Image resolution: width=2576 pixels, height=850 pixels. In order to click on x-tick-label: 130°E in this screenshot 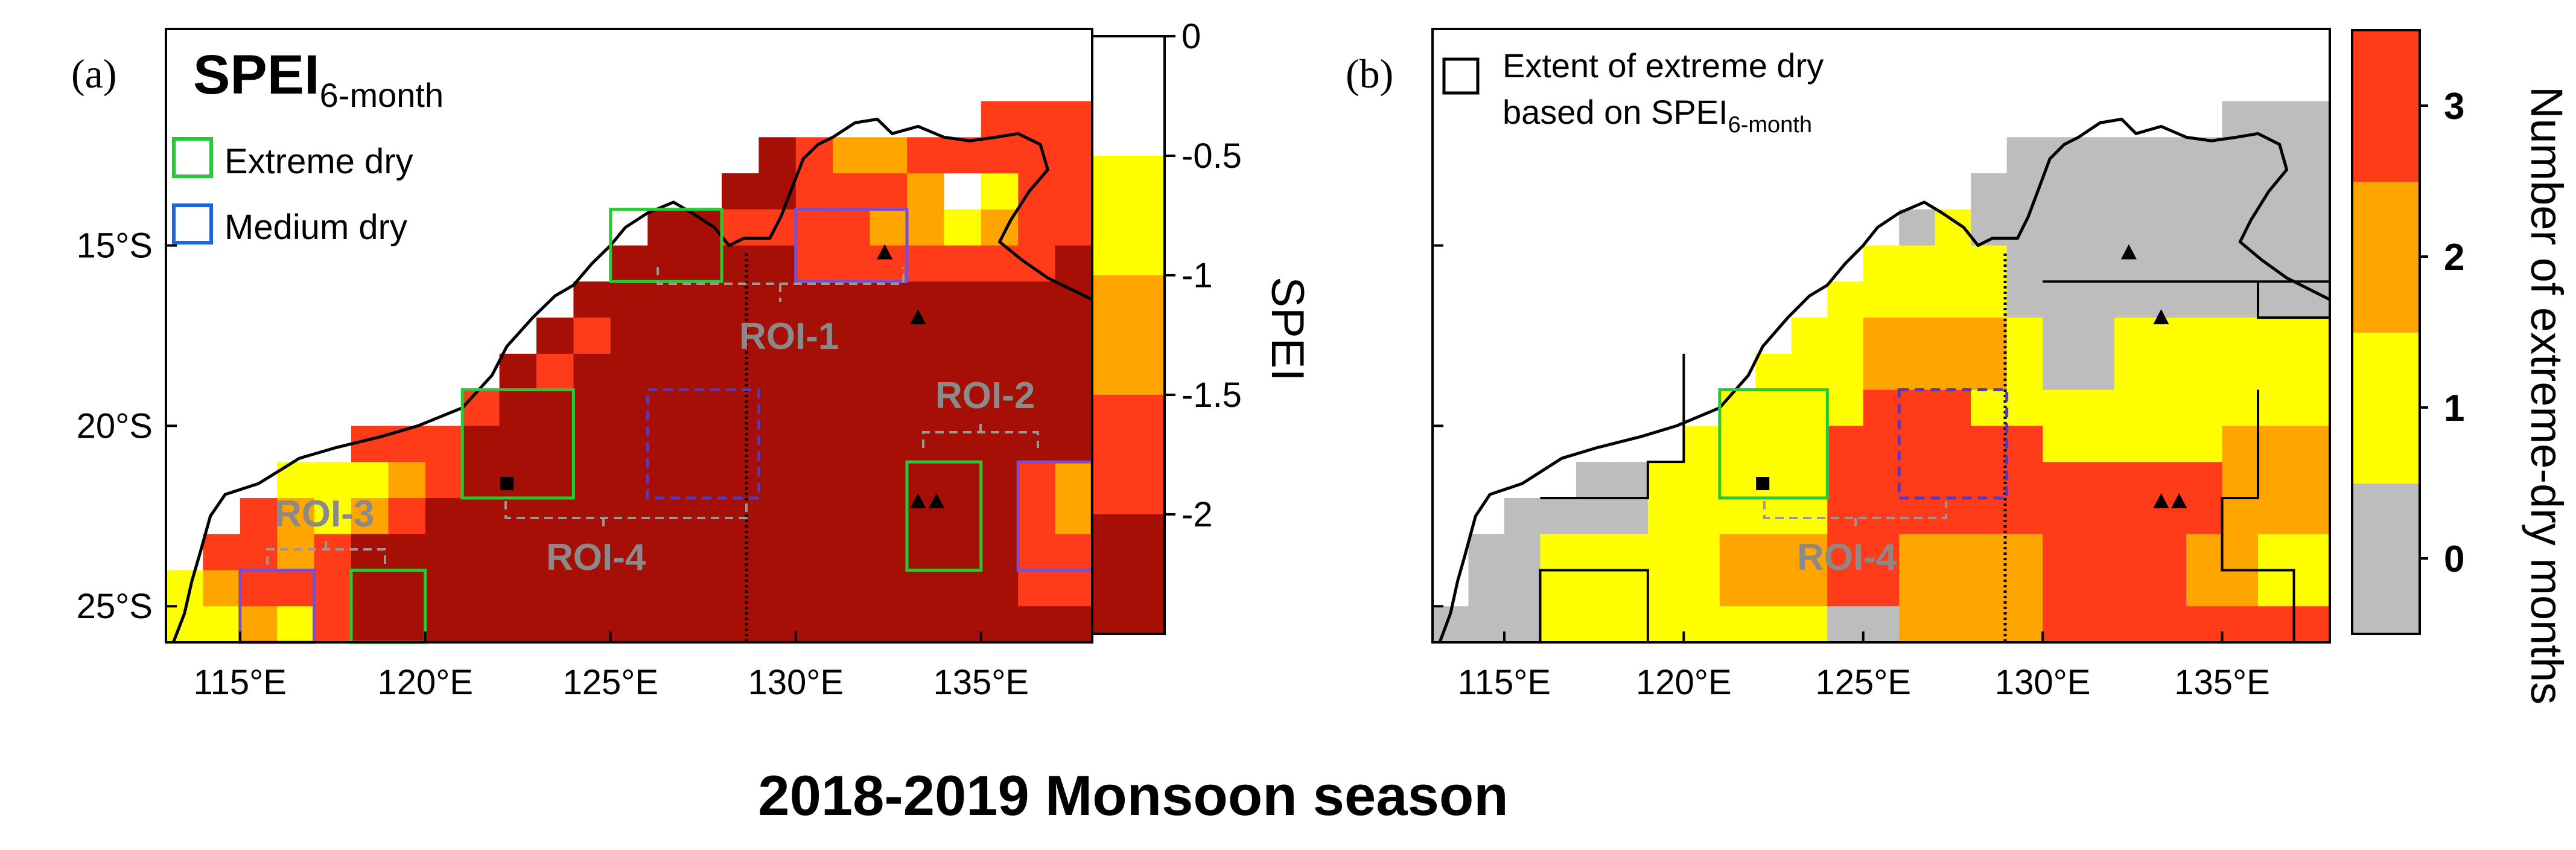, I will do `click(796, 682)`.